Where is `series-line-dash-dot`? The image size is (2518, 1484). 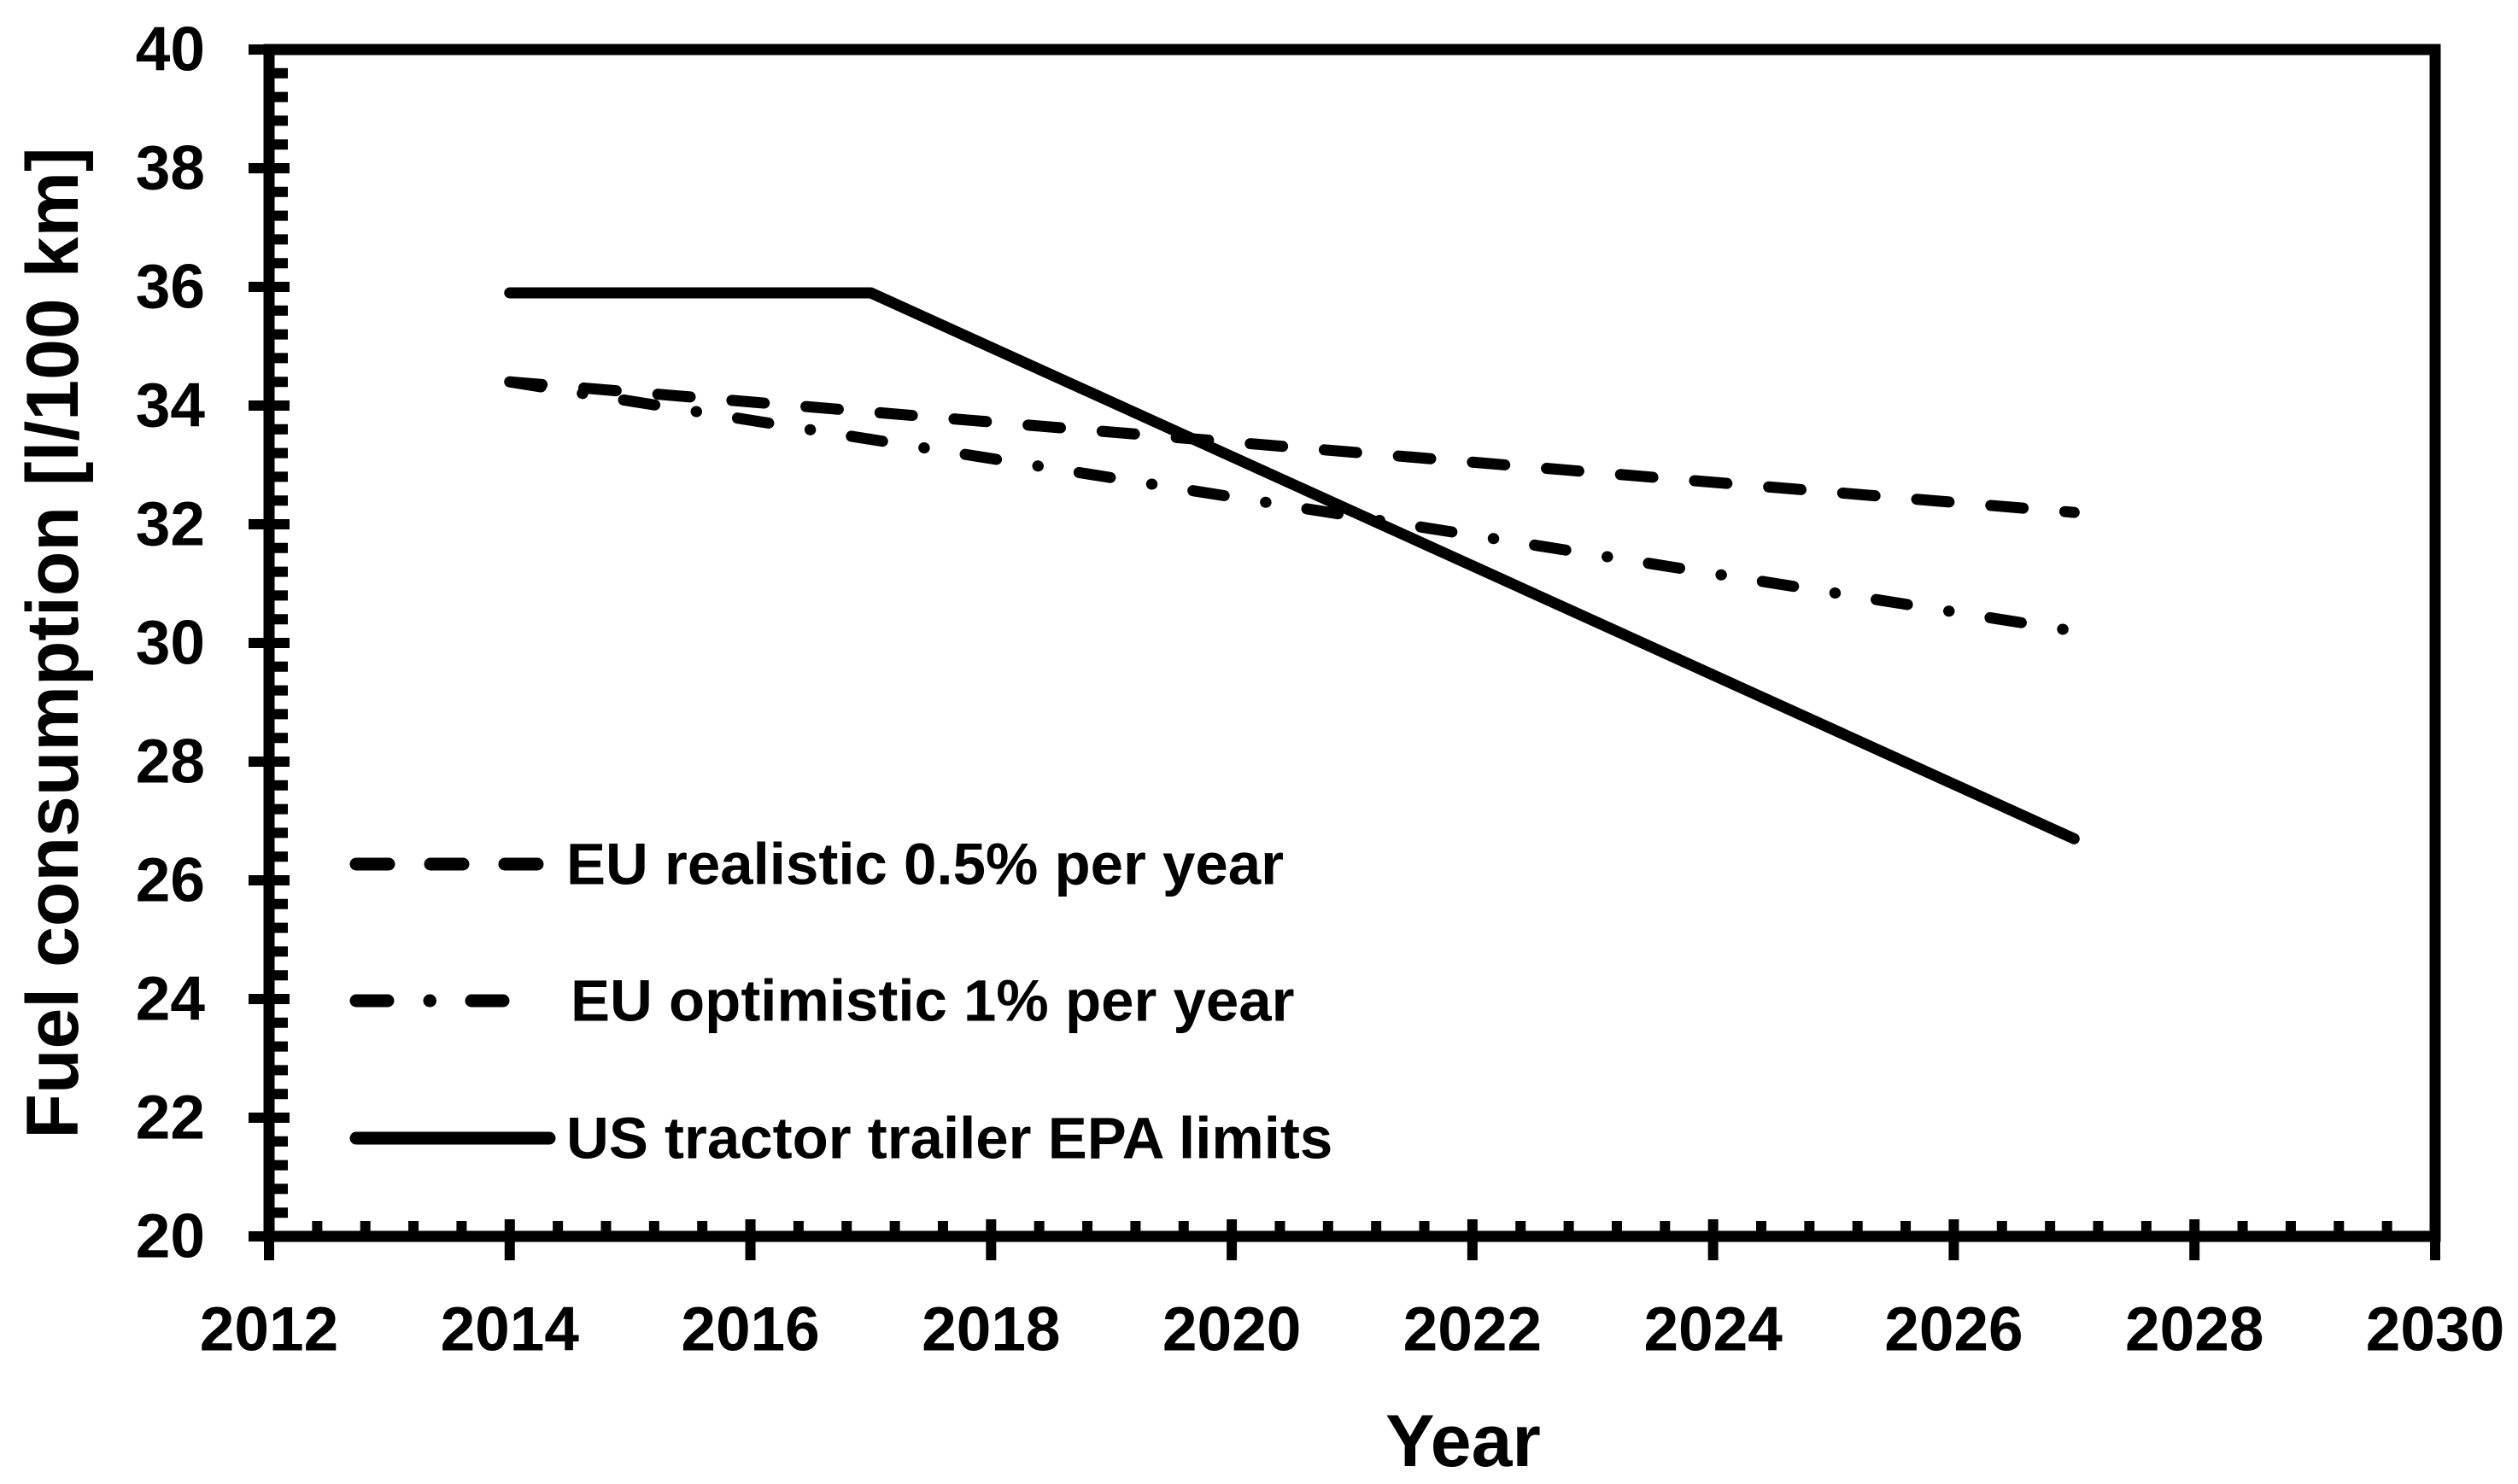
series-line-dash-dot is located at coordinates (1292, 506).